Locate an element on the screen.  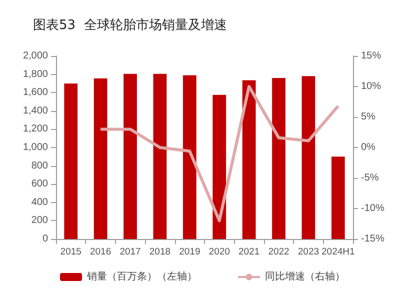
x-tick-label: 2015 is located at coordinates (71, 252).